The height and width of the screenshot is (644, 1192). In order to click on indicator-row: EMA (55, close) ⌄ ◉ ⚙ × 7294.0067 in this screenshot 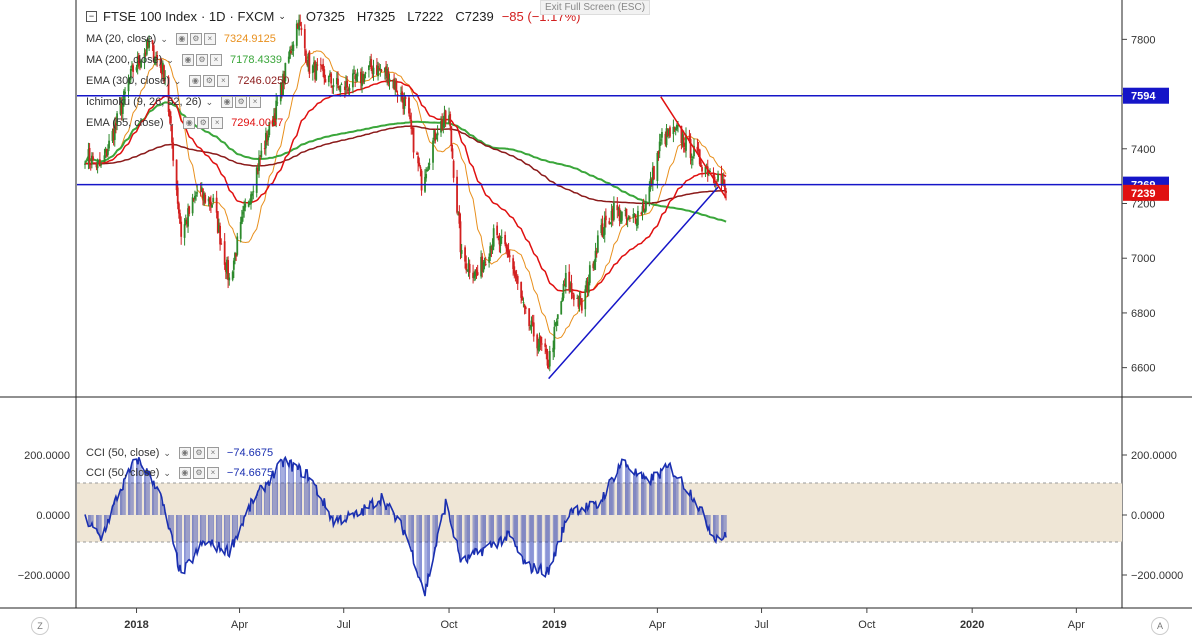, I will do `click(184, 123)`.